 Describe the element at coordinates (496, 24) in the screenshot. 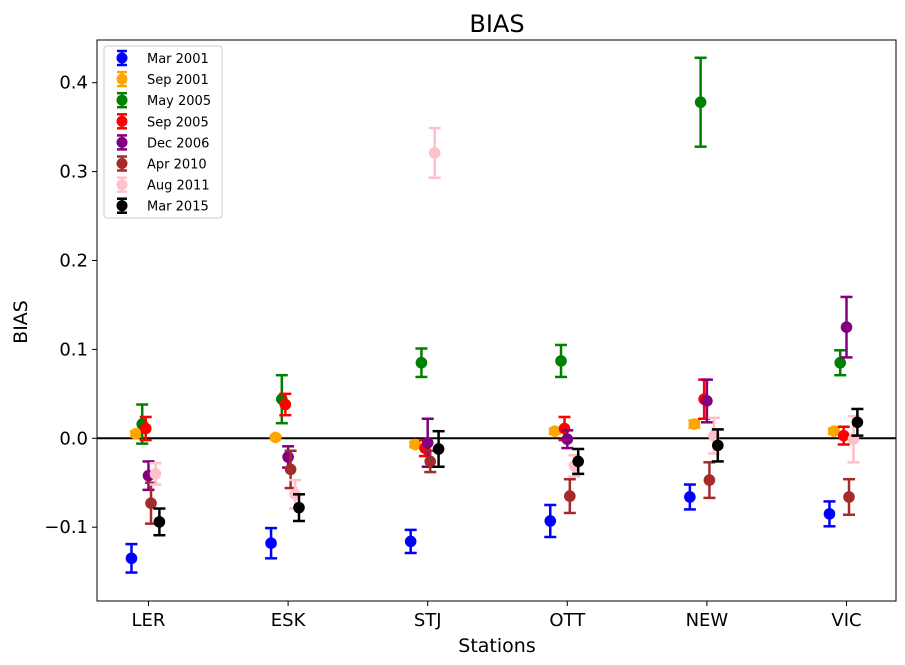

I see `chart-title: BIAS` at that location.